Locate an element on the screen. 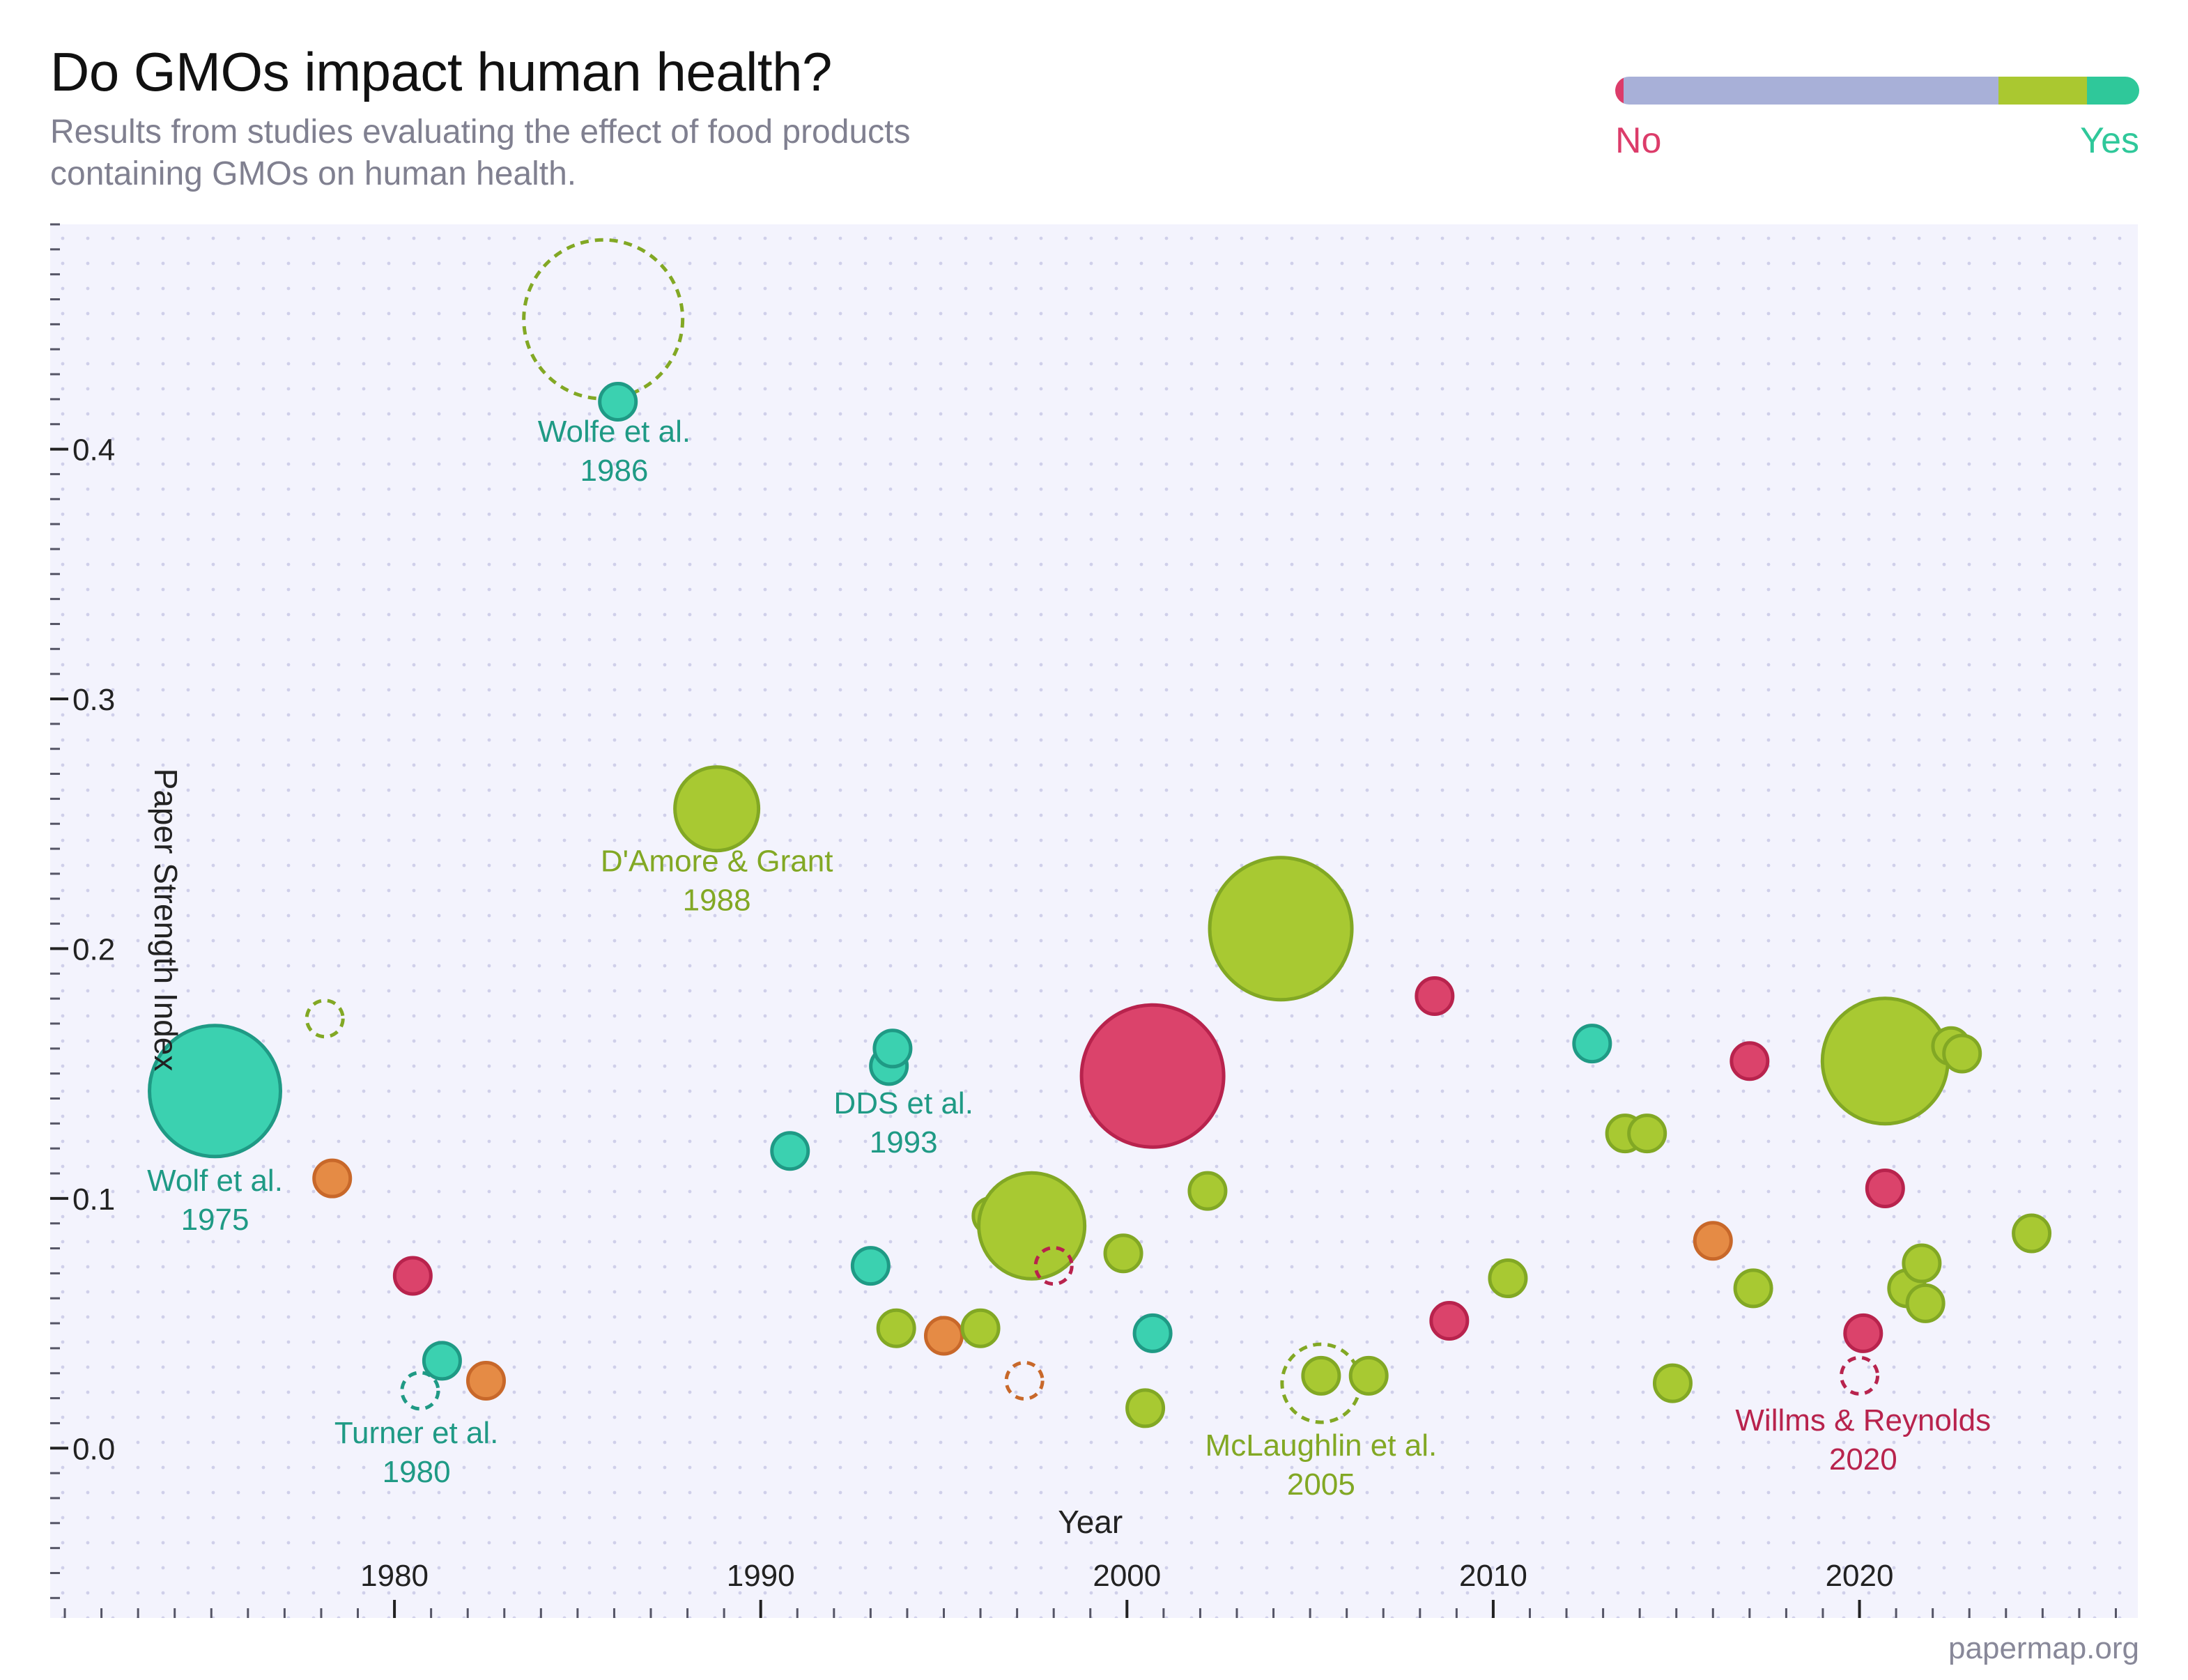 Image resolution: width=2188 pixels, height=1680 pixels. annotation-year: 1993 is located at coordinates (904, 1142).